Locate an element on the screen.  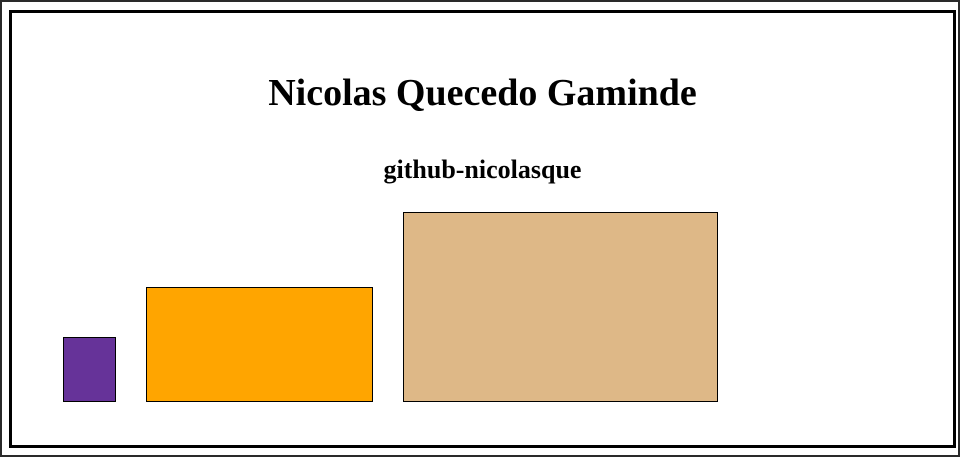
orange-block is located at coordinates (259, 344).